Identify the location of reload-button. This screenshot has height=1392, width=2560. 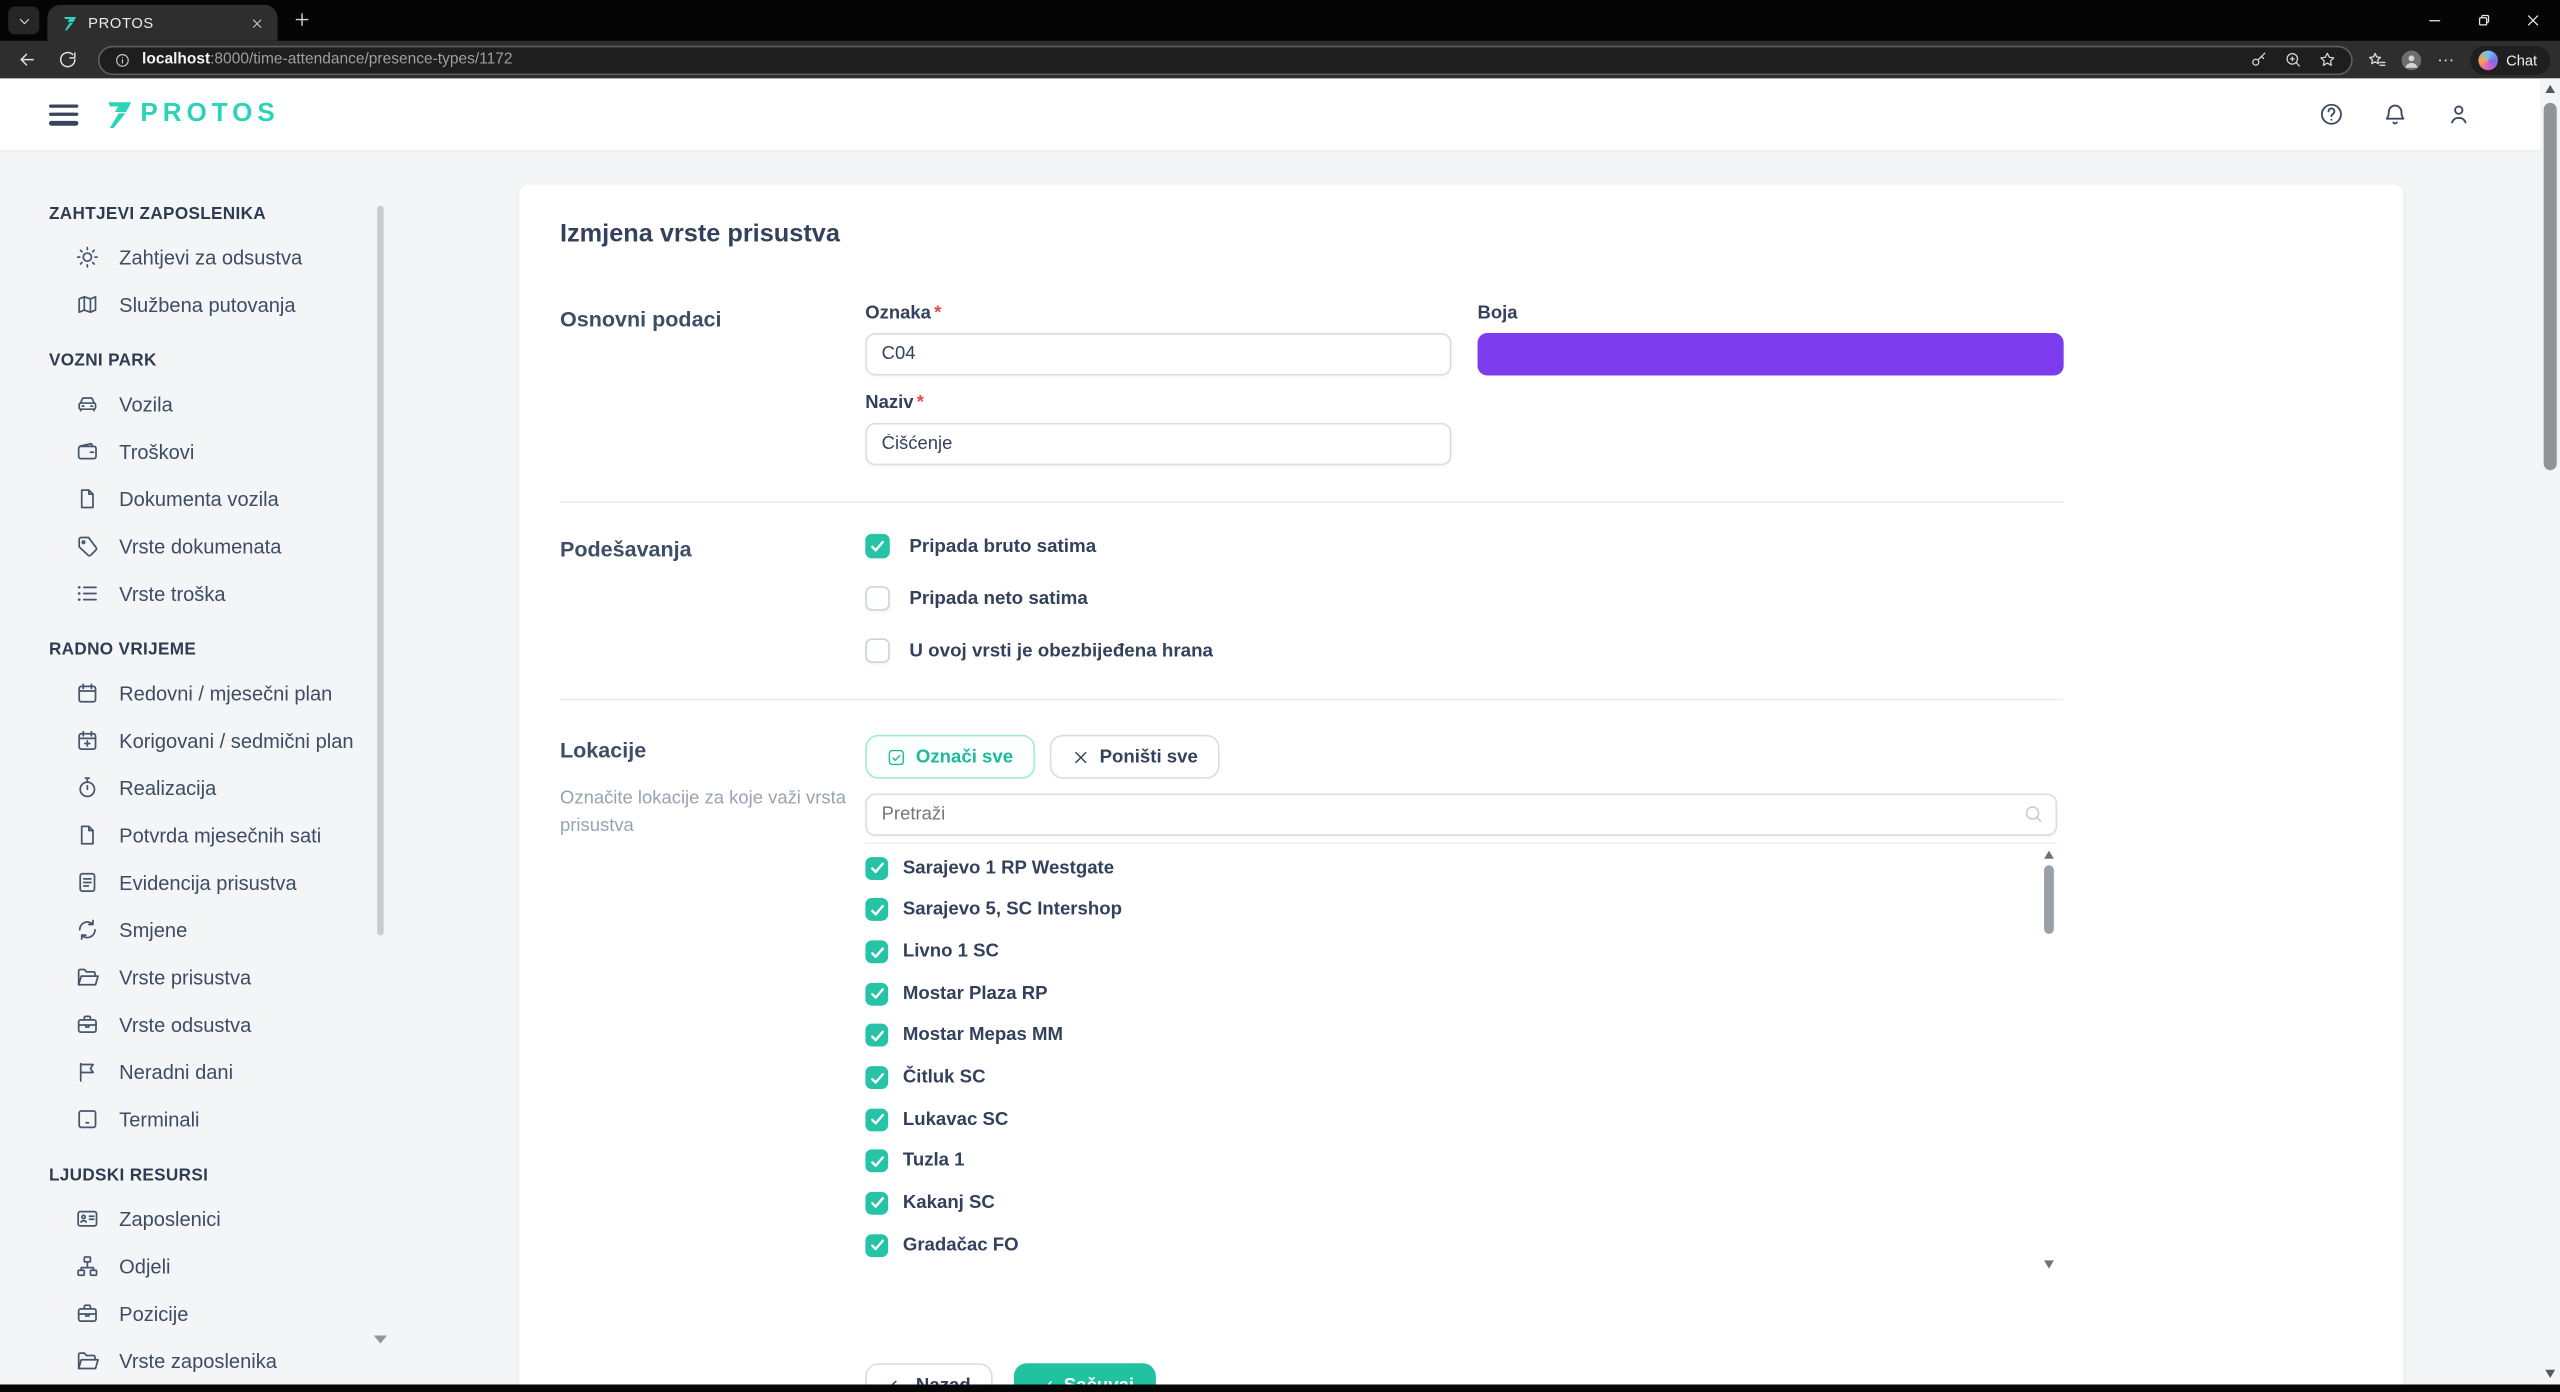
(67, 59).